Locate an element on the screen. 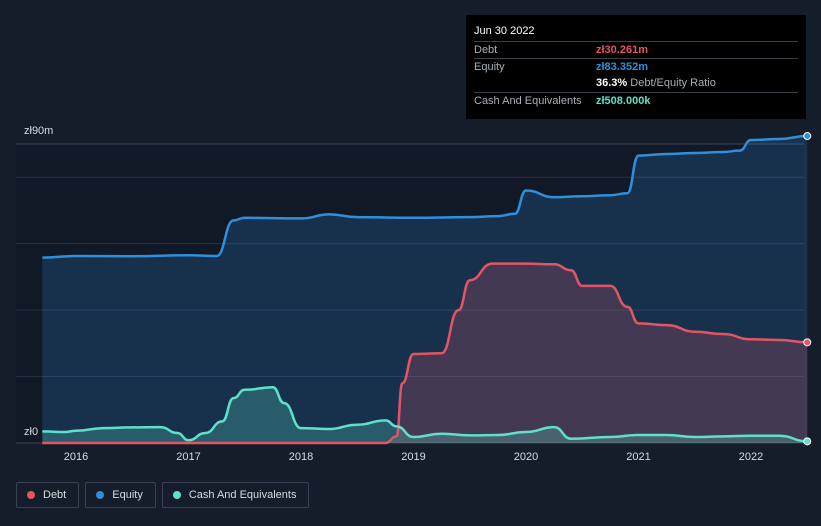  y-label-zero: zł0 is located at coordinates (31, 432).